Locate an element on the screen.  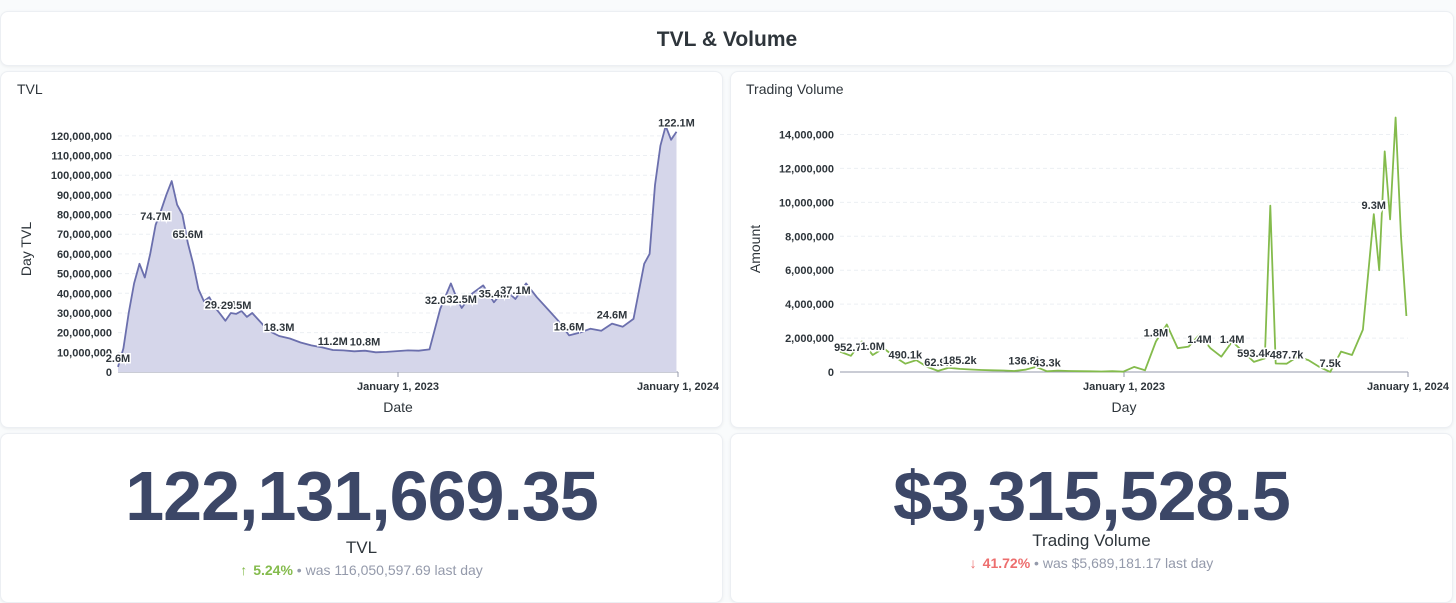
y-tick-label: 8,000,000 is located at coordinates (809, 237).